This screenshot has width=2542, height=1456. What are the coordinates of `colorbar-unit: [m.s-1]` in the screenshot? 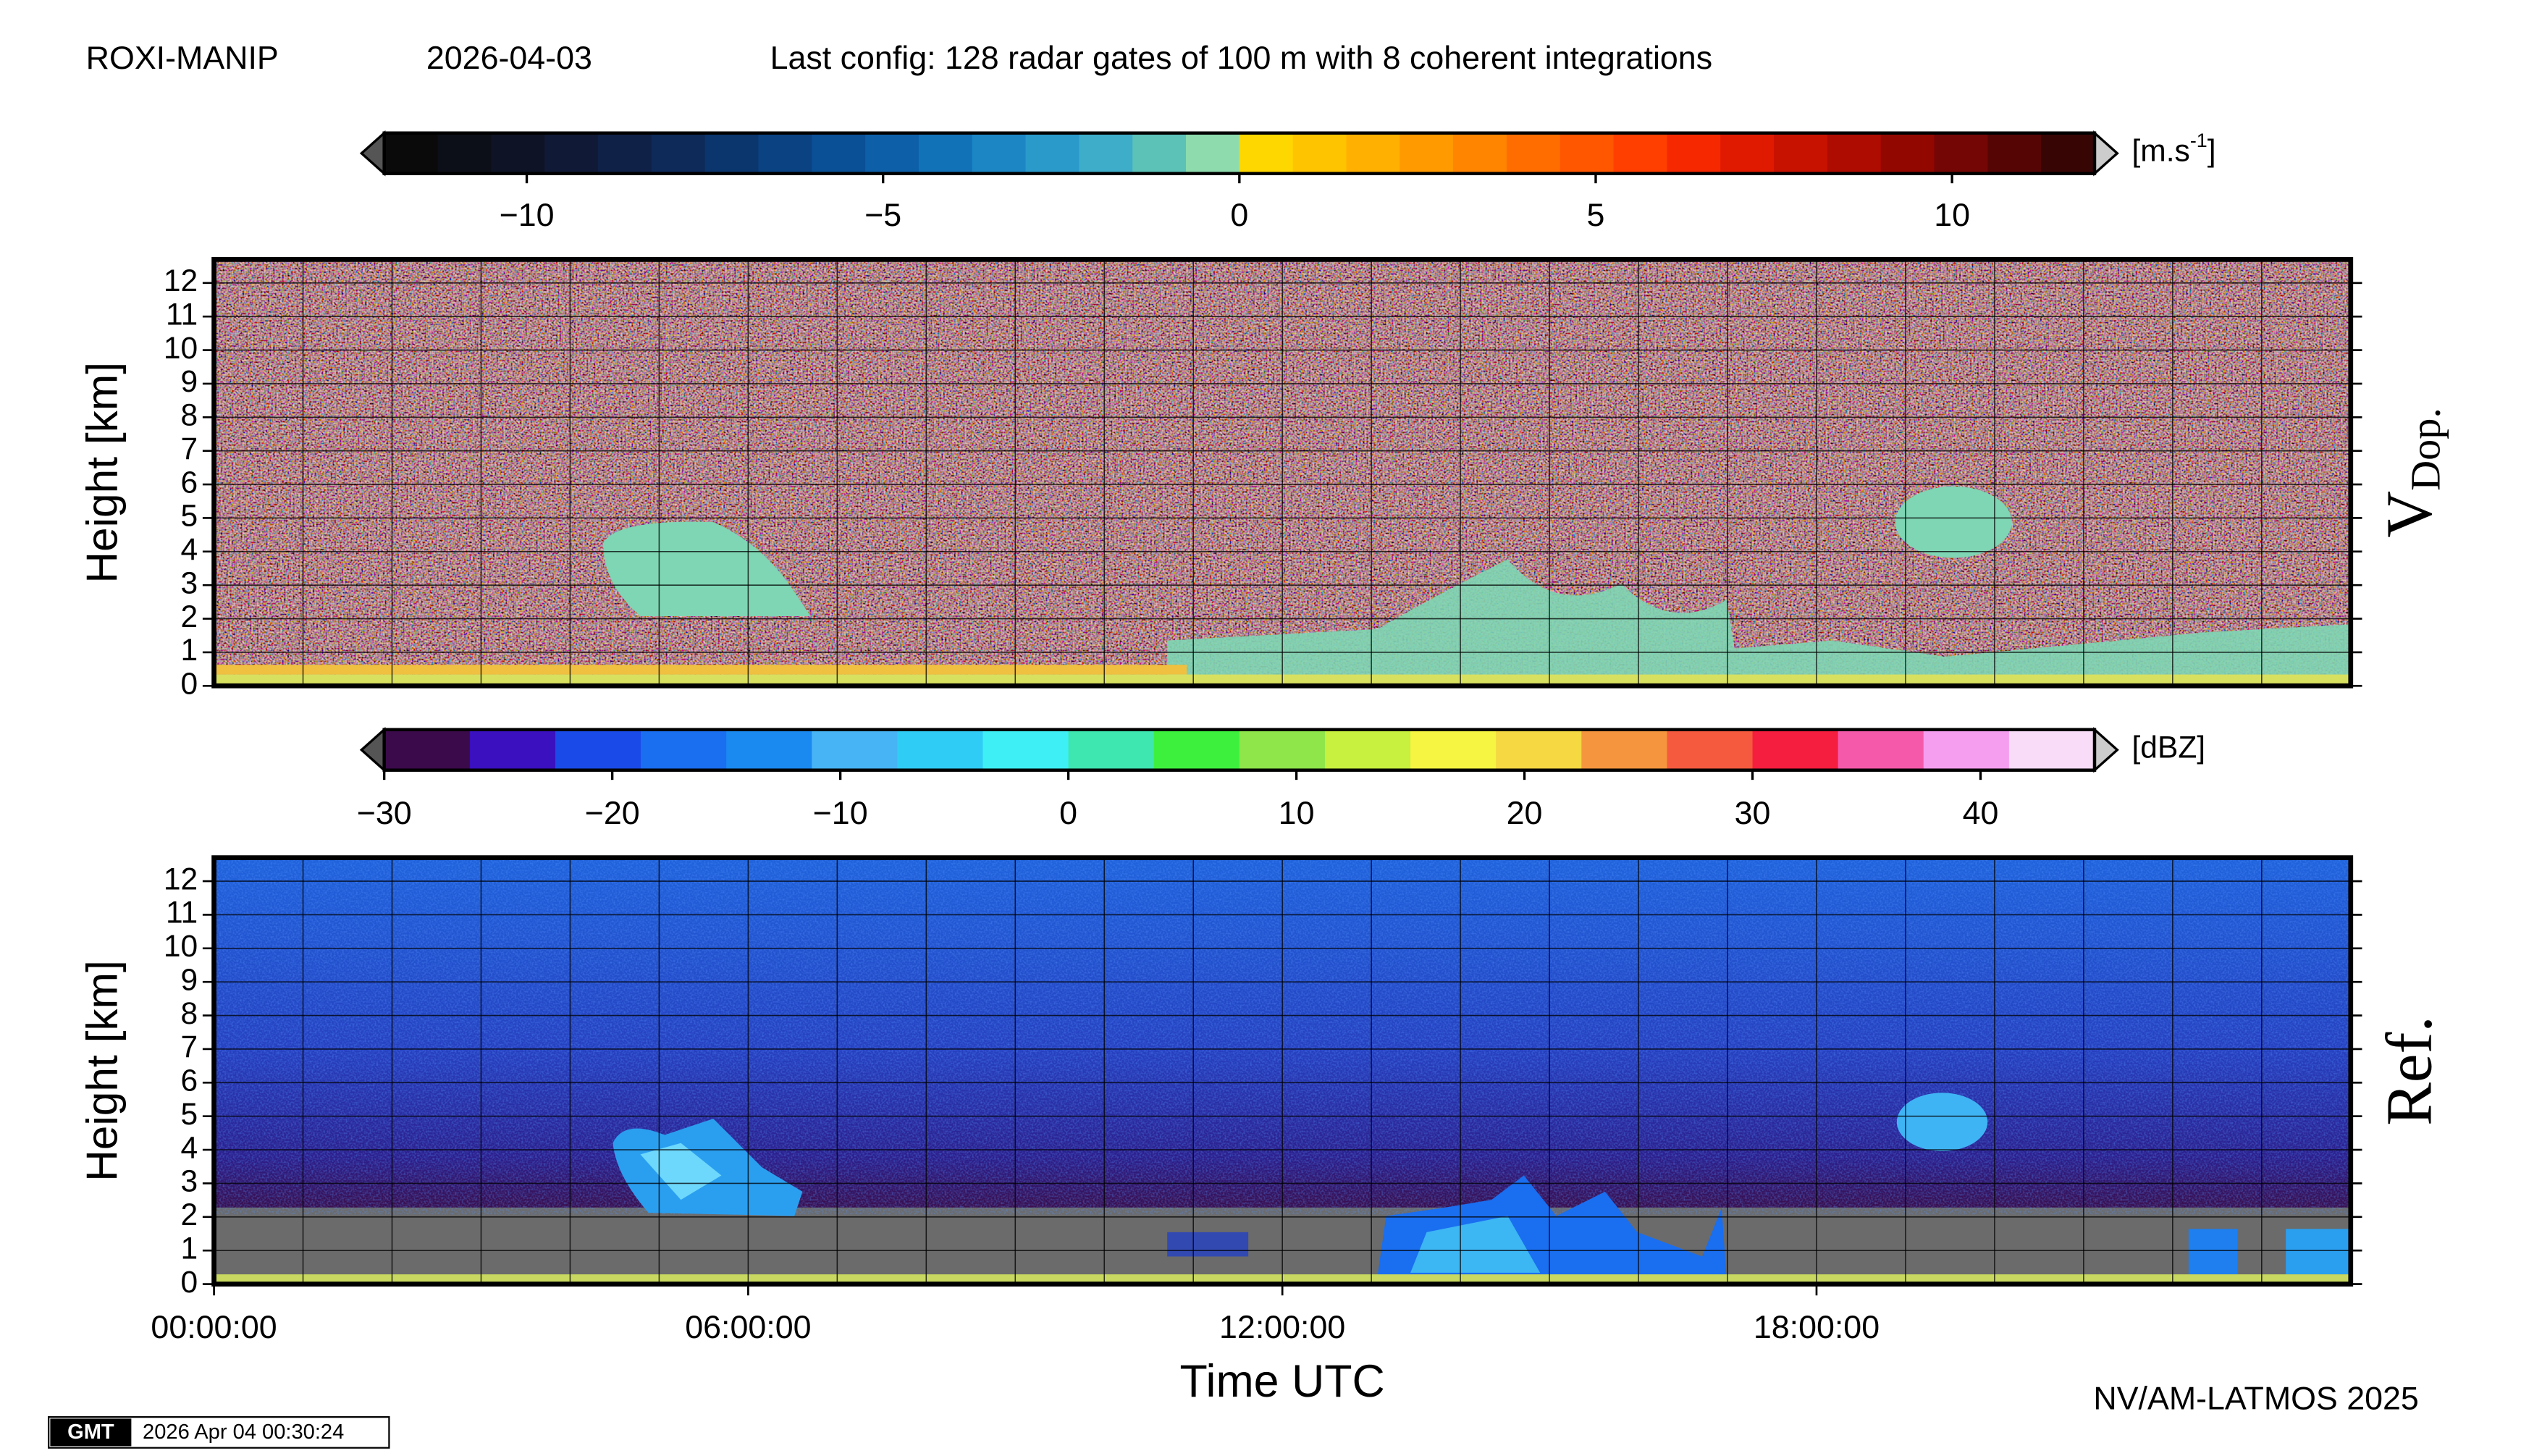 It's located at (2173, 149).